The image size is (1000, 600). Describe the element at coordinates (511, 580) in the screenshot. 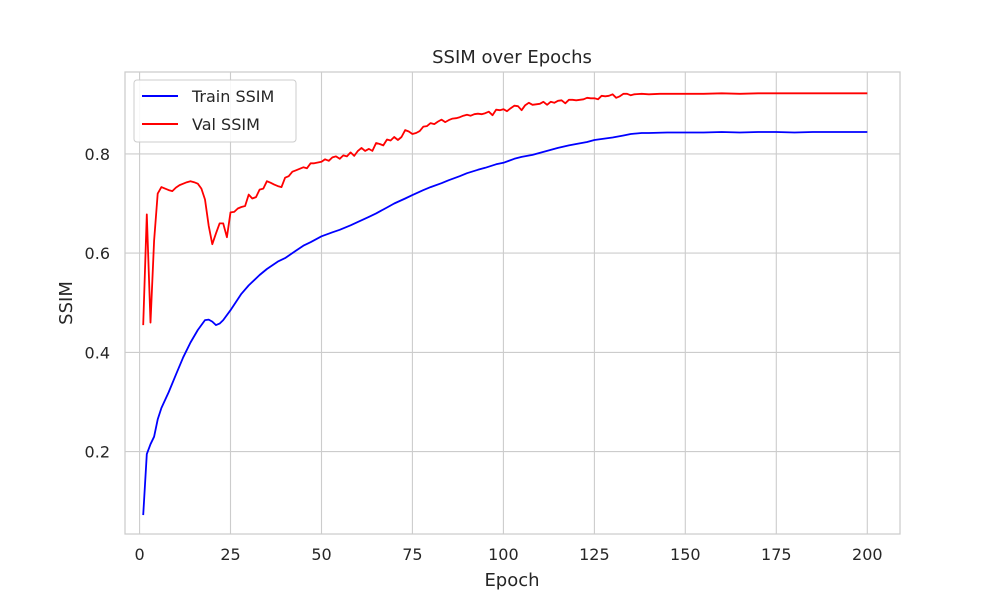

I see `x-axis-label: Epoch` at that location.